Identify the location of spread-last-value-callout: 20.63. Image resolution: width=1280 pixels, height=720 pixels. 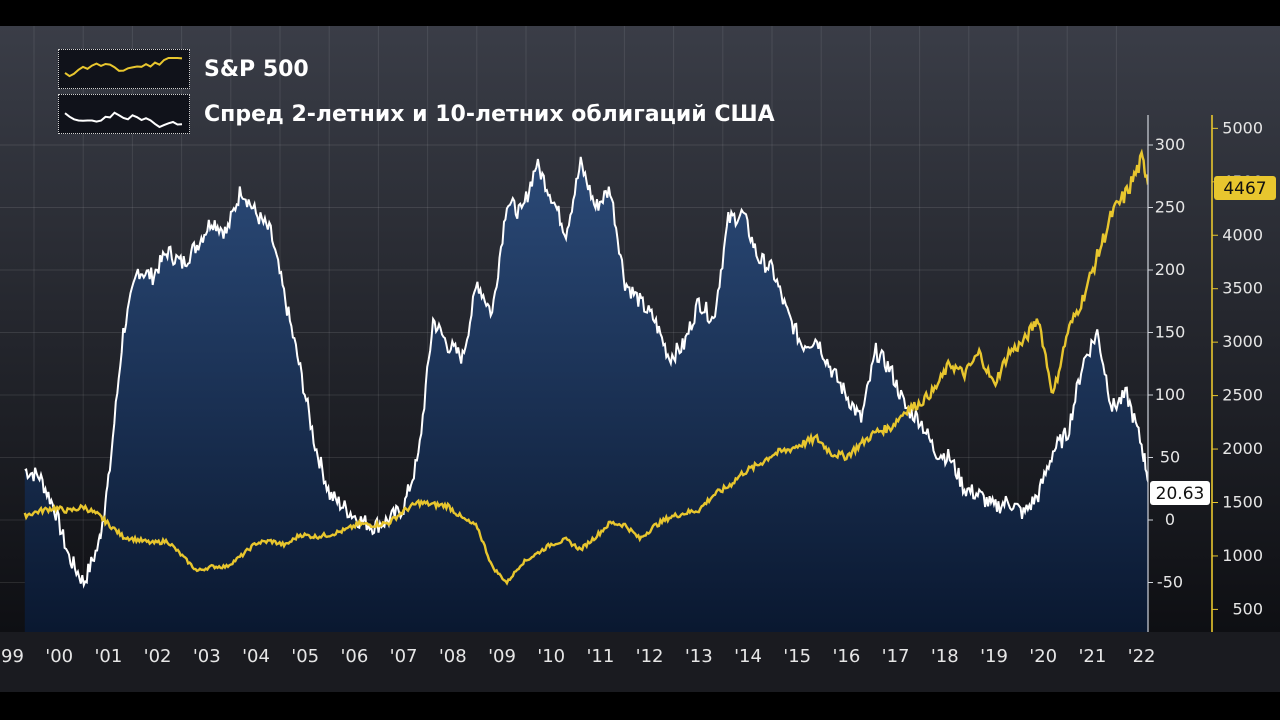
(1180, 493).